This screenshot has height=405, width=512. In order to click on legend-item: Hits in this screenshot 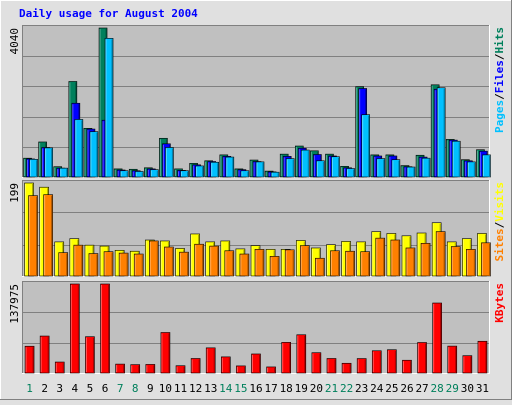, I will do `click(499, 40)`.